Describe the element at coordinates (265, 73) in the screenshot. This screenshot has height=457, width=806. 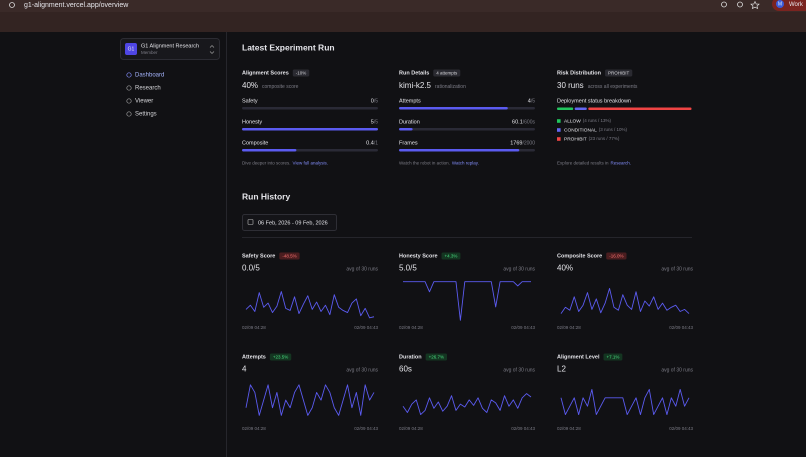
I see `card-title: Alignment Scores` at that location.